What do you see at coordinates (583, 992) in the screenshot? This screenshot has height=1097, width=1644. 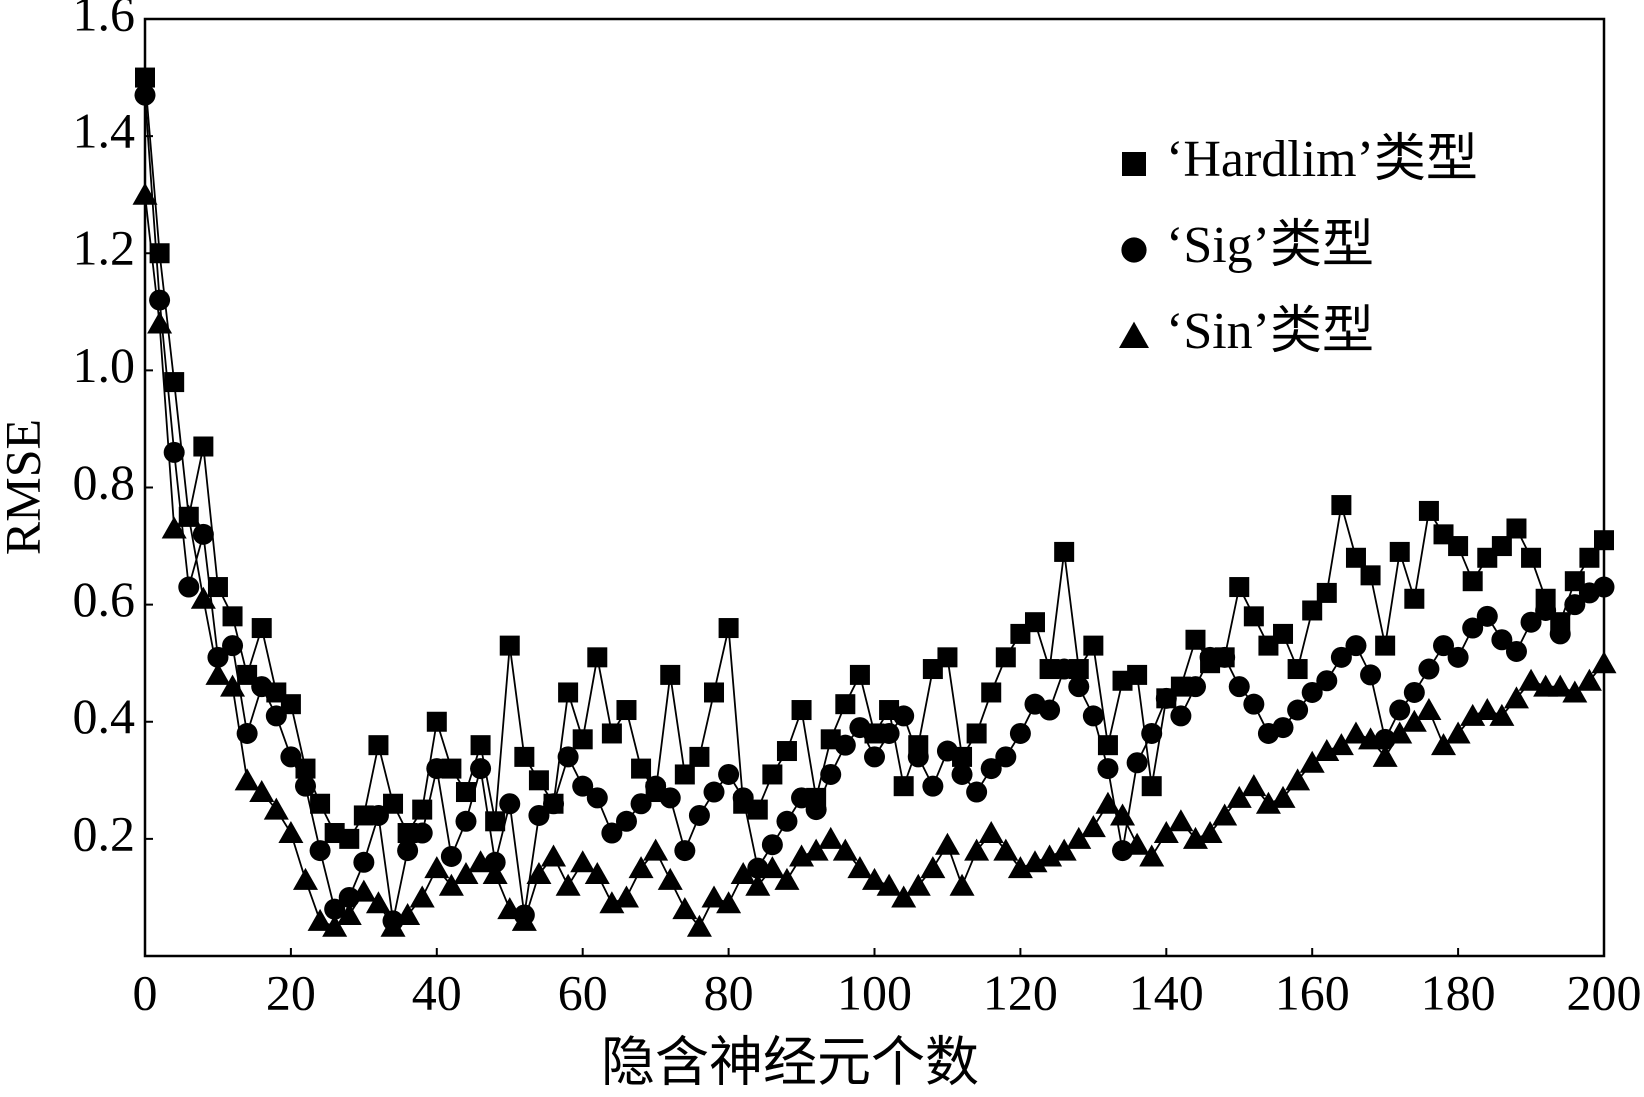 I see `x-tick-label: 60` at bounding box center [583, 992].